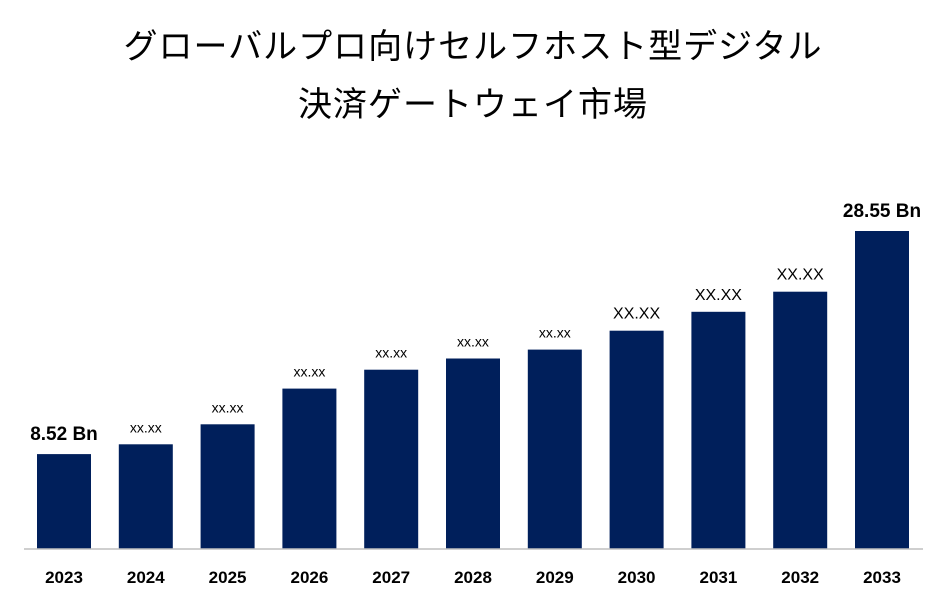 This screenshot has height=601, width=946. Describe the element at coordinates (64, 577) in the screenshot. I see `x-tick-label-2023: 2023` at that location.